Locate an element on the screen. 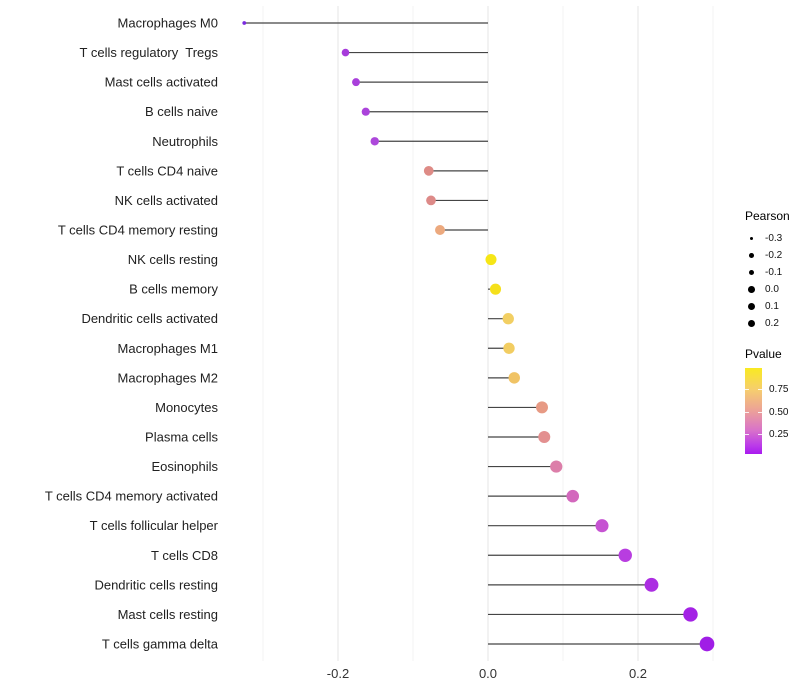  legend-size-entry-label: 0.2 is located at coordinates (772, 323).